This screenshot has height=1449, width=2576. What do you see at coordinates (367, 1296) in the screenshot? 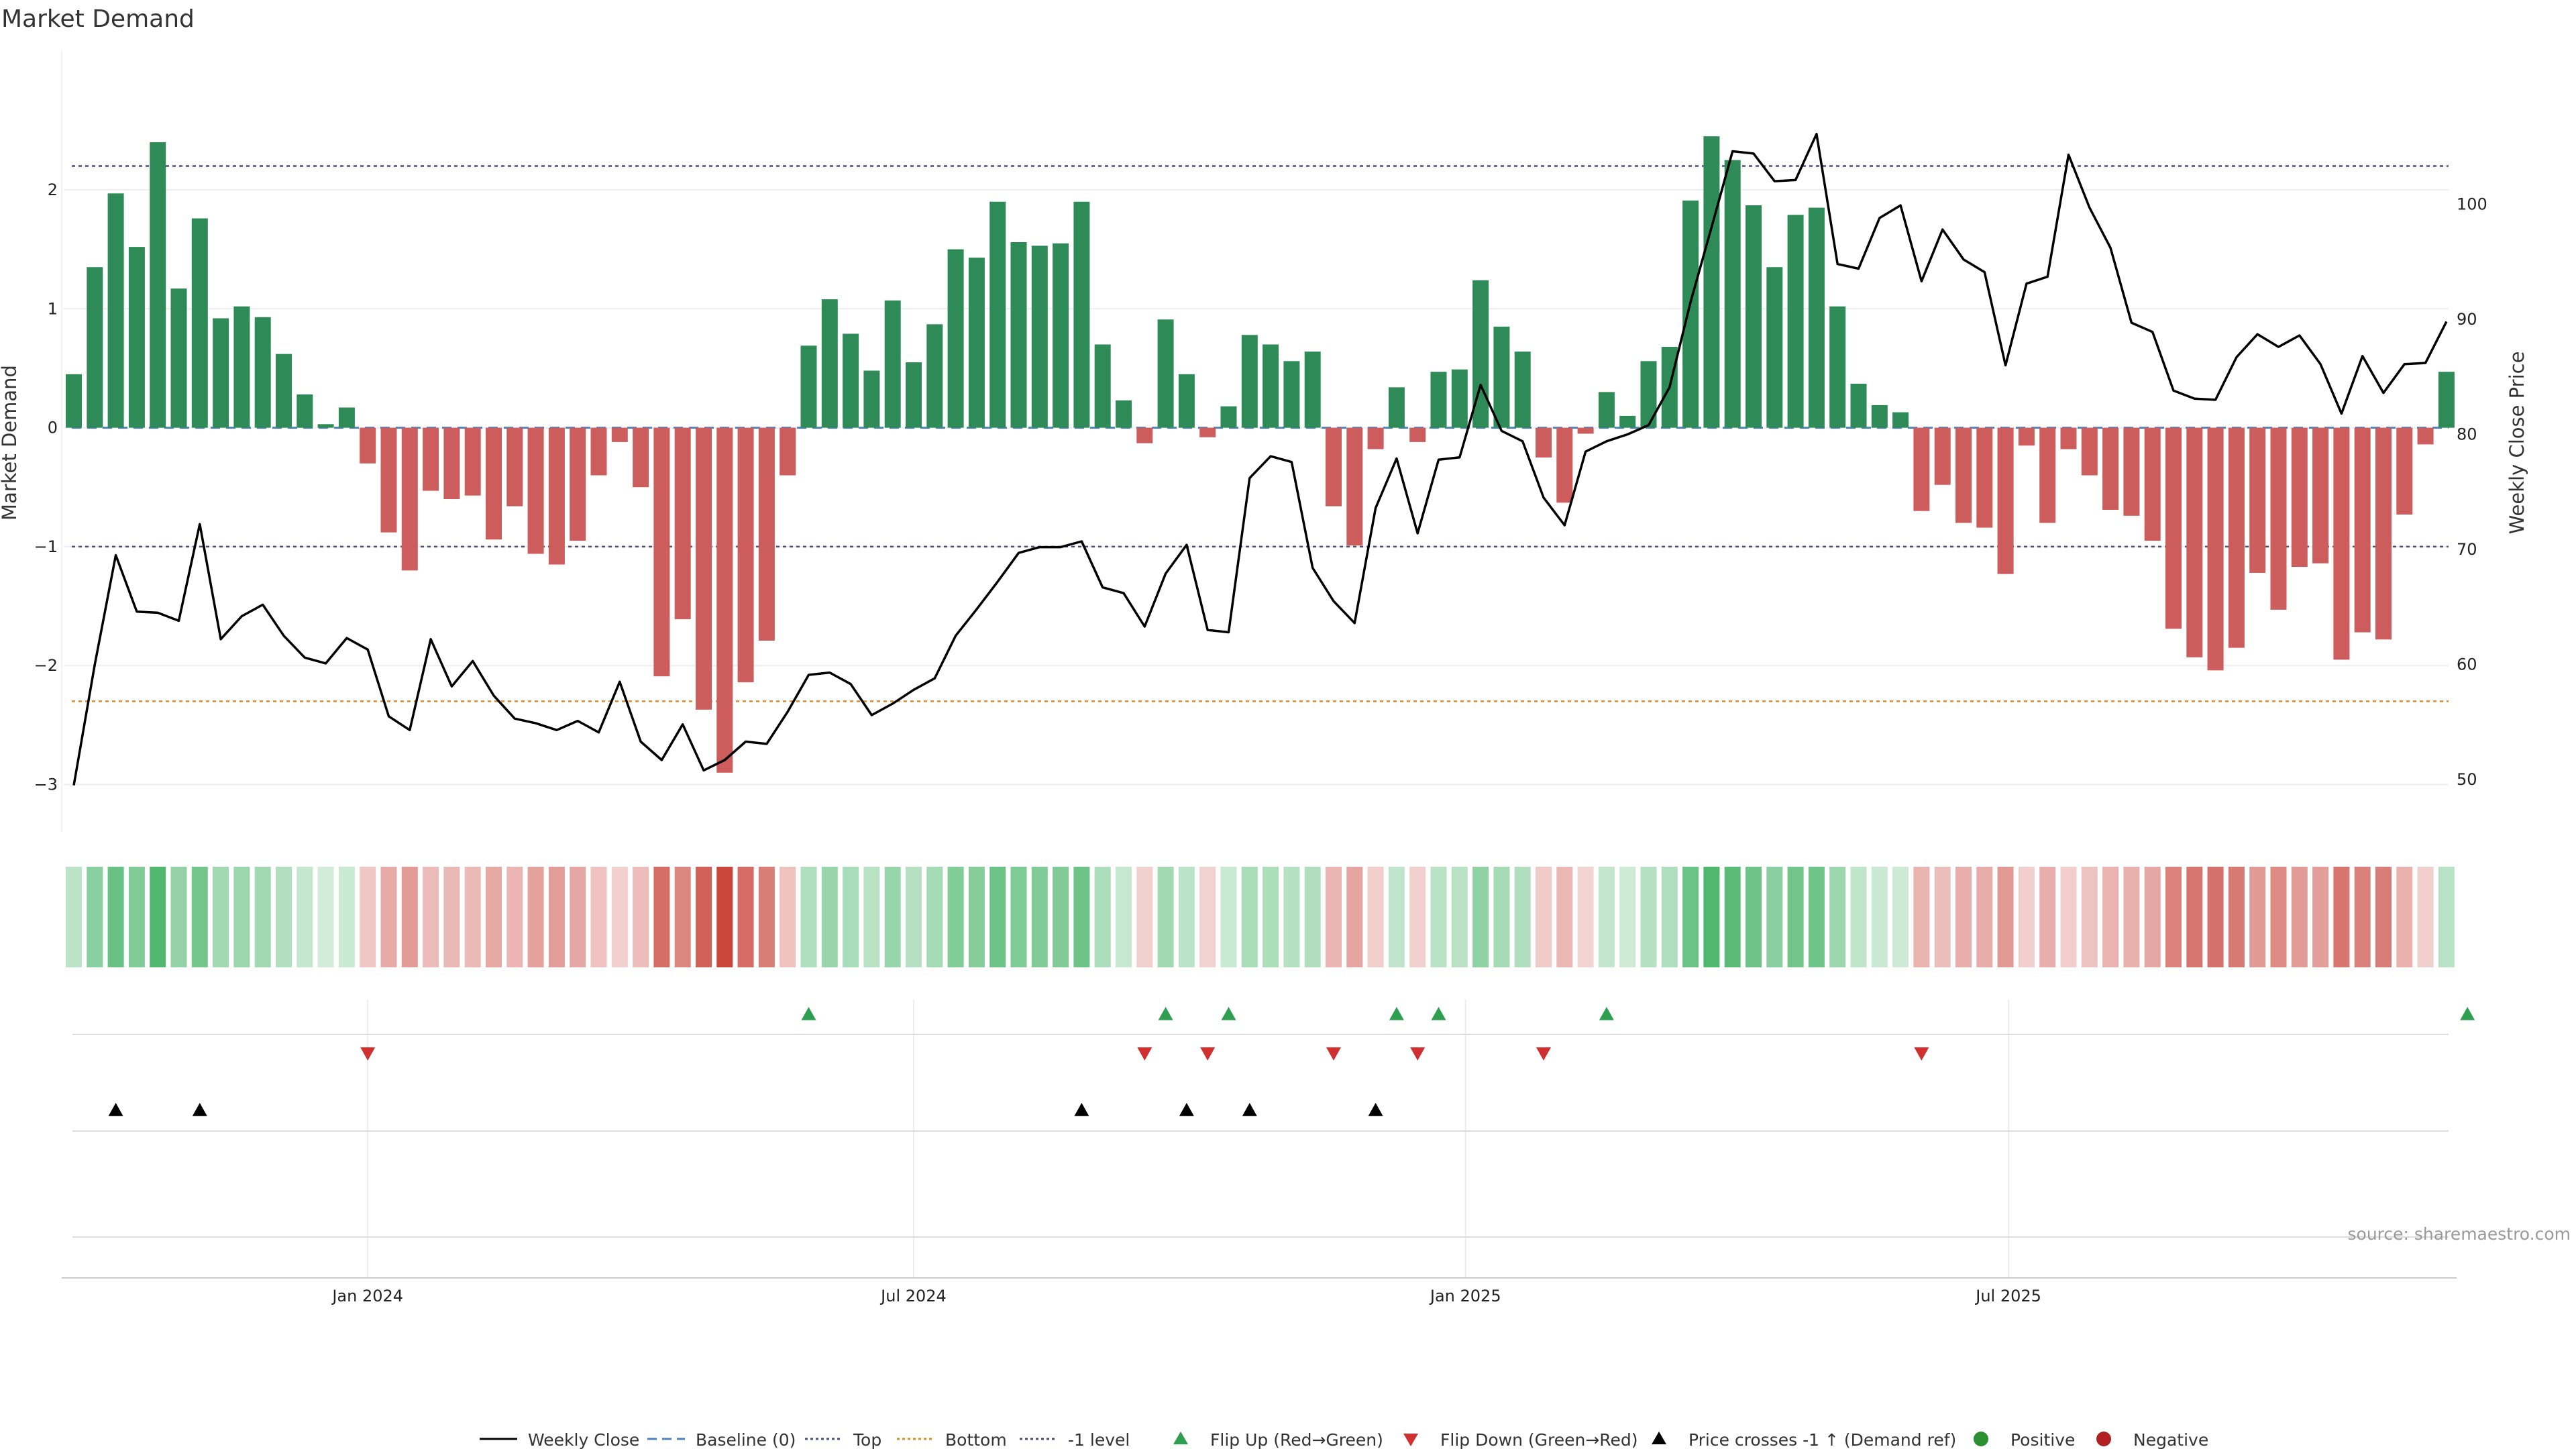
I see `x-tick-label: Jan 2024` at bounding box center [367, 1296].